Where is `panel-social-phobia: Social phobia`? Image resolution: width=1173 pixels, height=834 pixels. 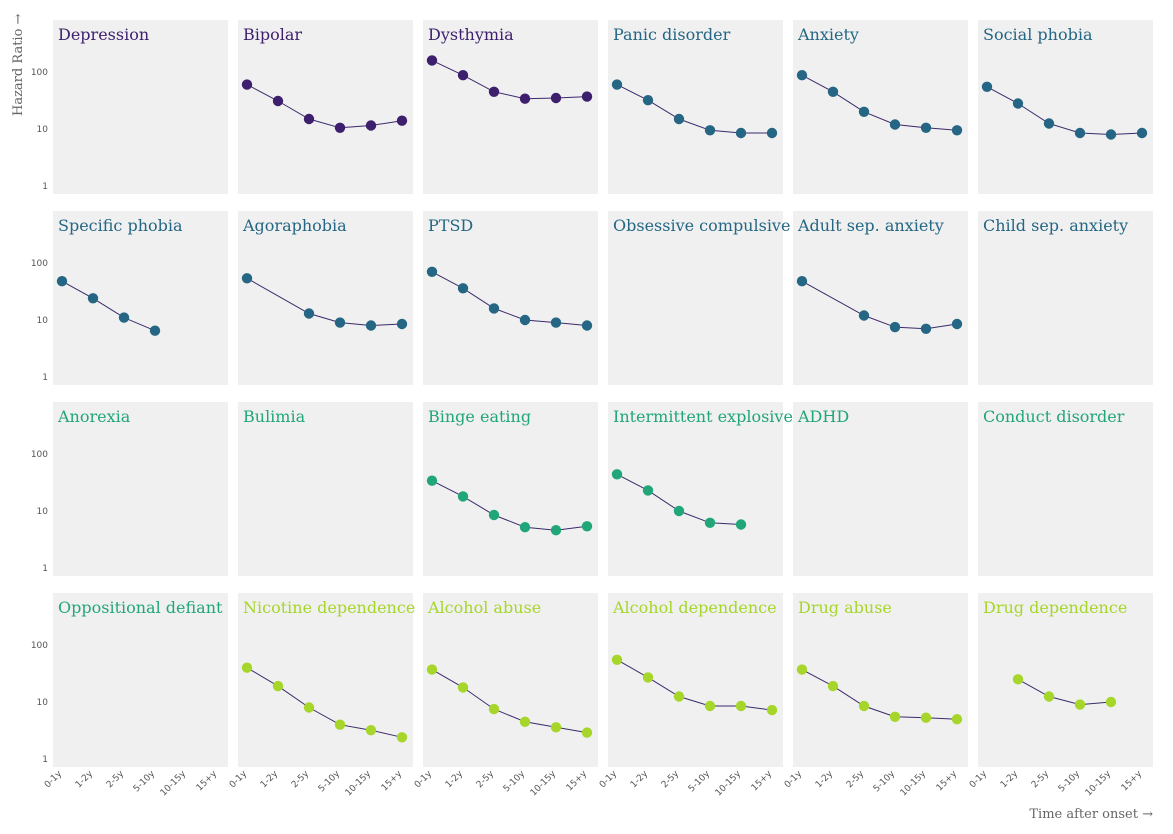
panel-social-phobia: Social phobia is located at coordinates (1065, 107).